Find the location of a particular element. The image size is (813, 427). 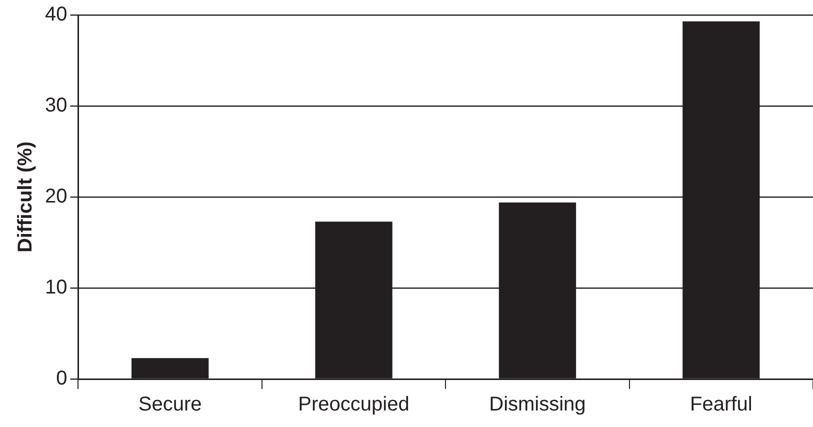

x-tick-label: Preoccupied is located at coordinates (354, 405).